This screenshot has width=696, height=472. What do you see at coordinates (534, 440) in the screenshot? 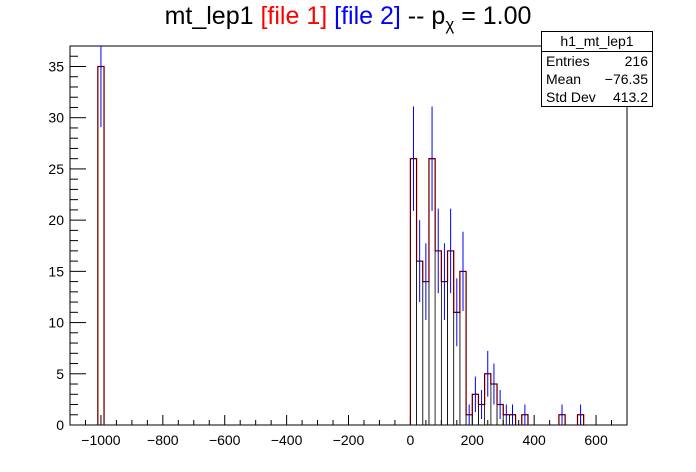
I see `x-tick-label: 400` at bounding box center [534, 440].